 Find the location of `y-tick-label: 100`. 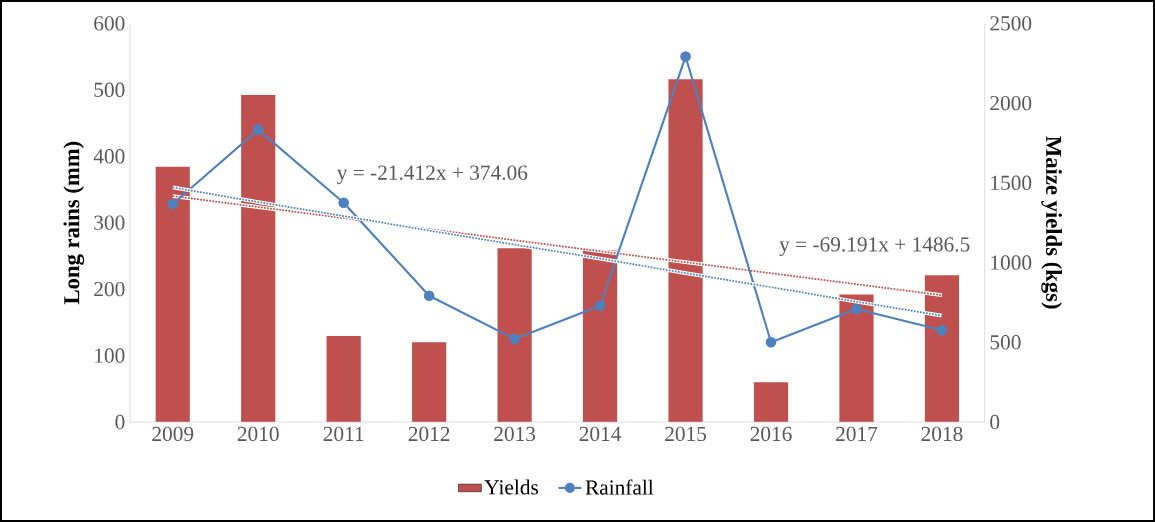

y-tick-label: 100 is located at coordinates (110, 355).